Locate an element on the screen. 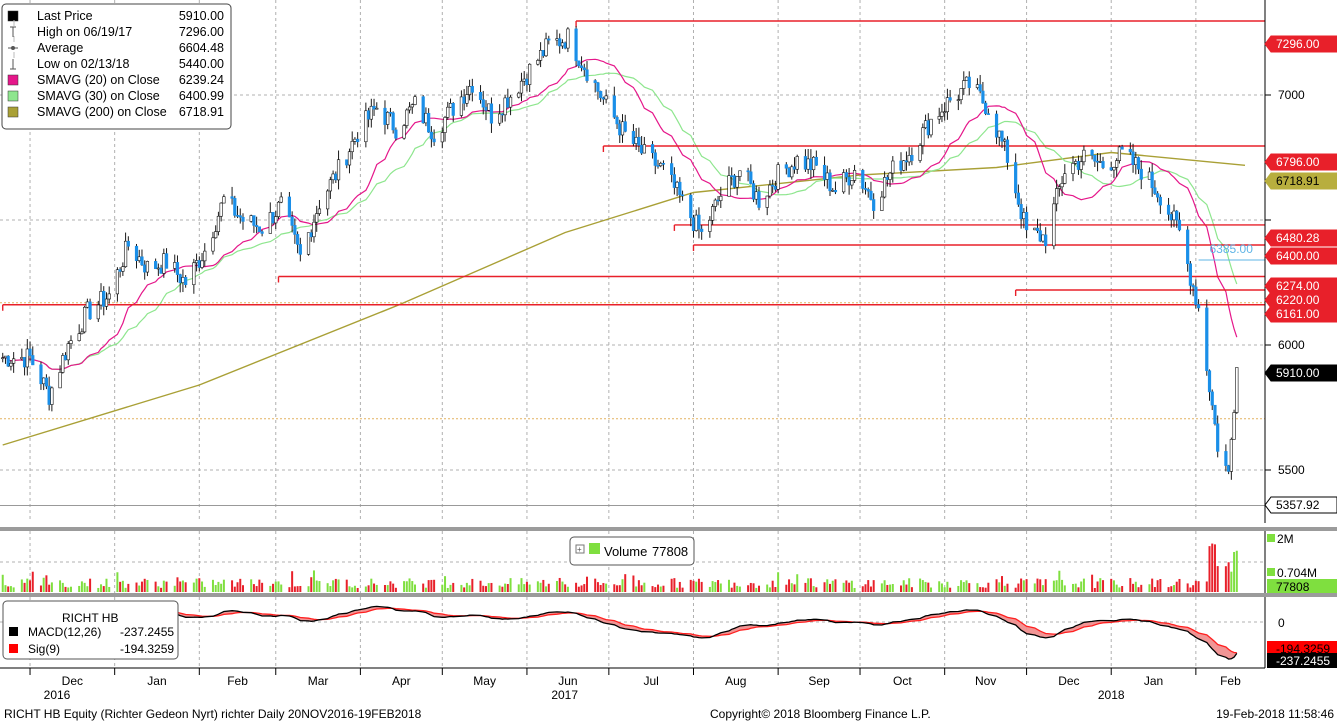  average-dot is located at coordinates (13, 48).